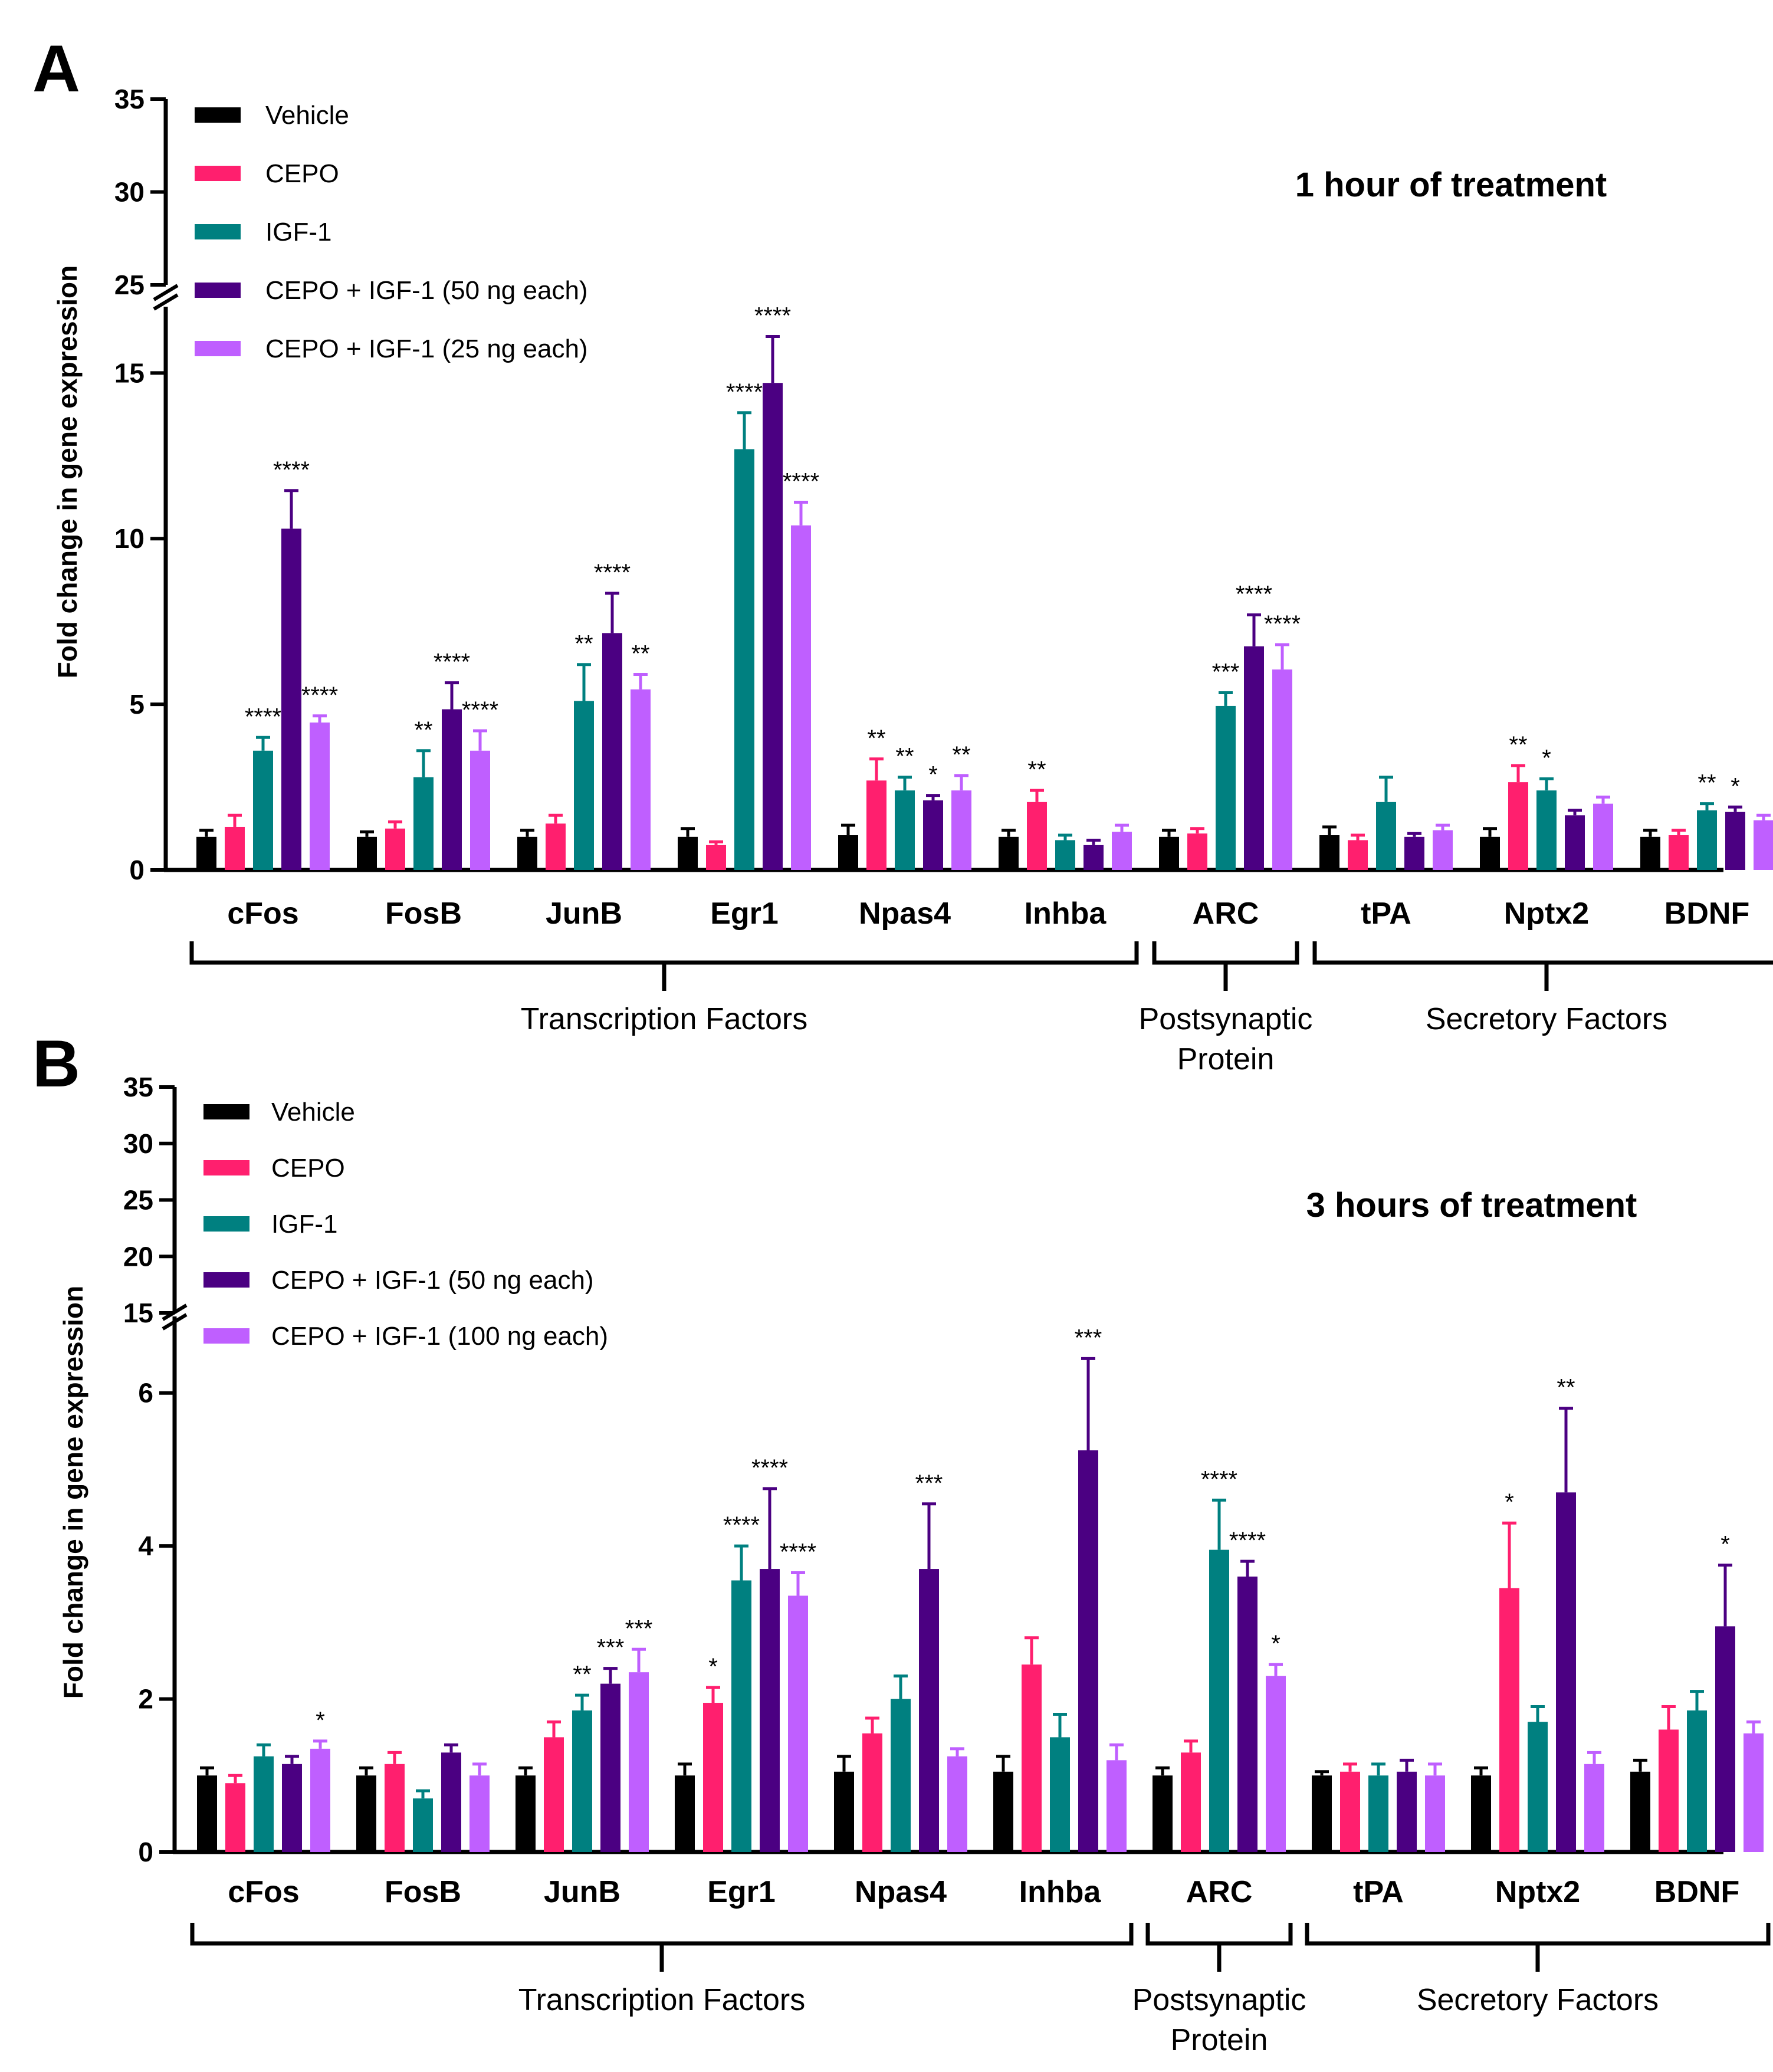 Image resolution: width=1773 pixels, height=2072 pixels. What do you see at coordinates (166, 292) in the screenshot?
I see `axis-break-mark` at bounding box center [166, 292].